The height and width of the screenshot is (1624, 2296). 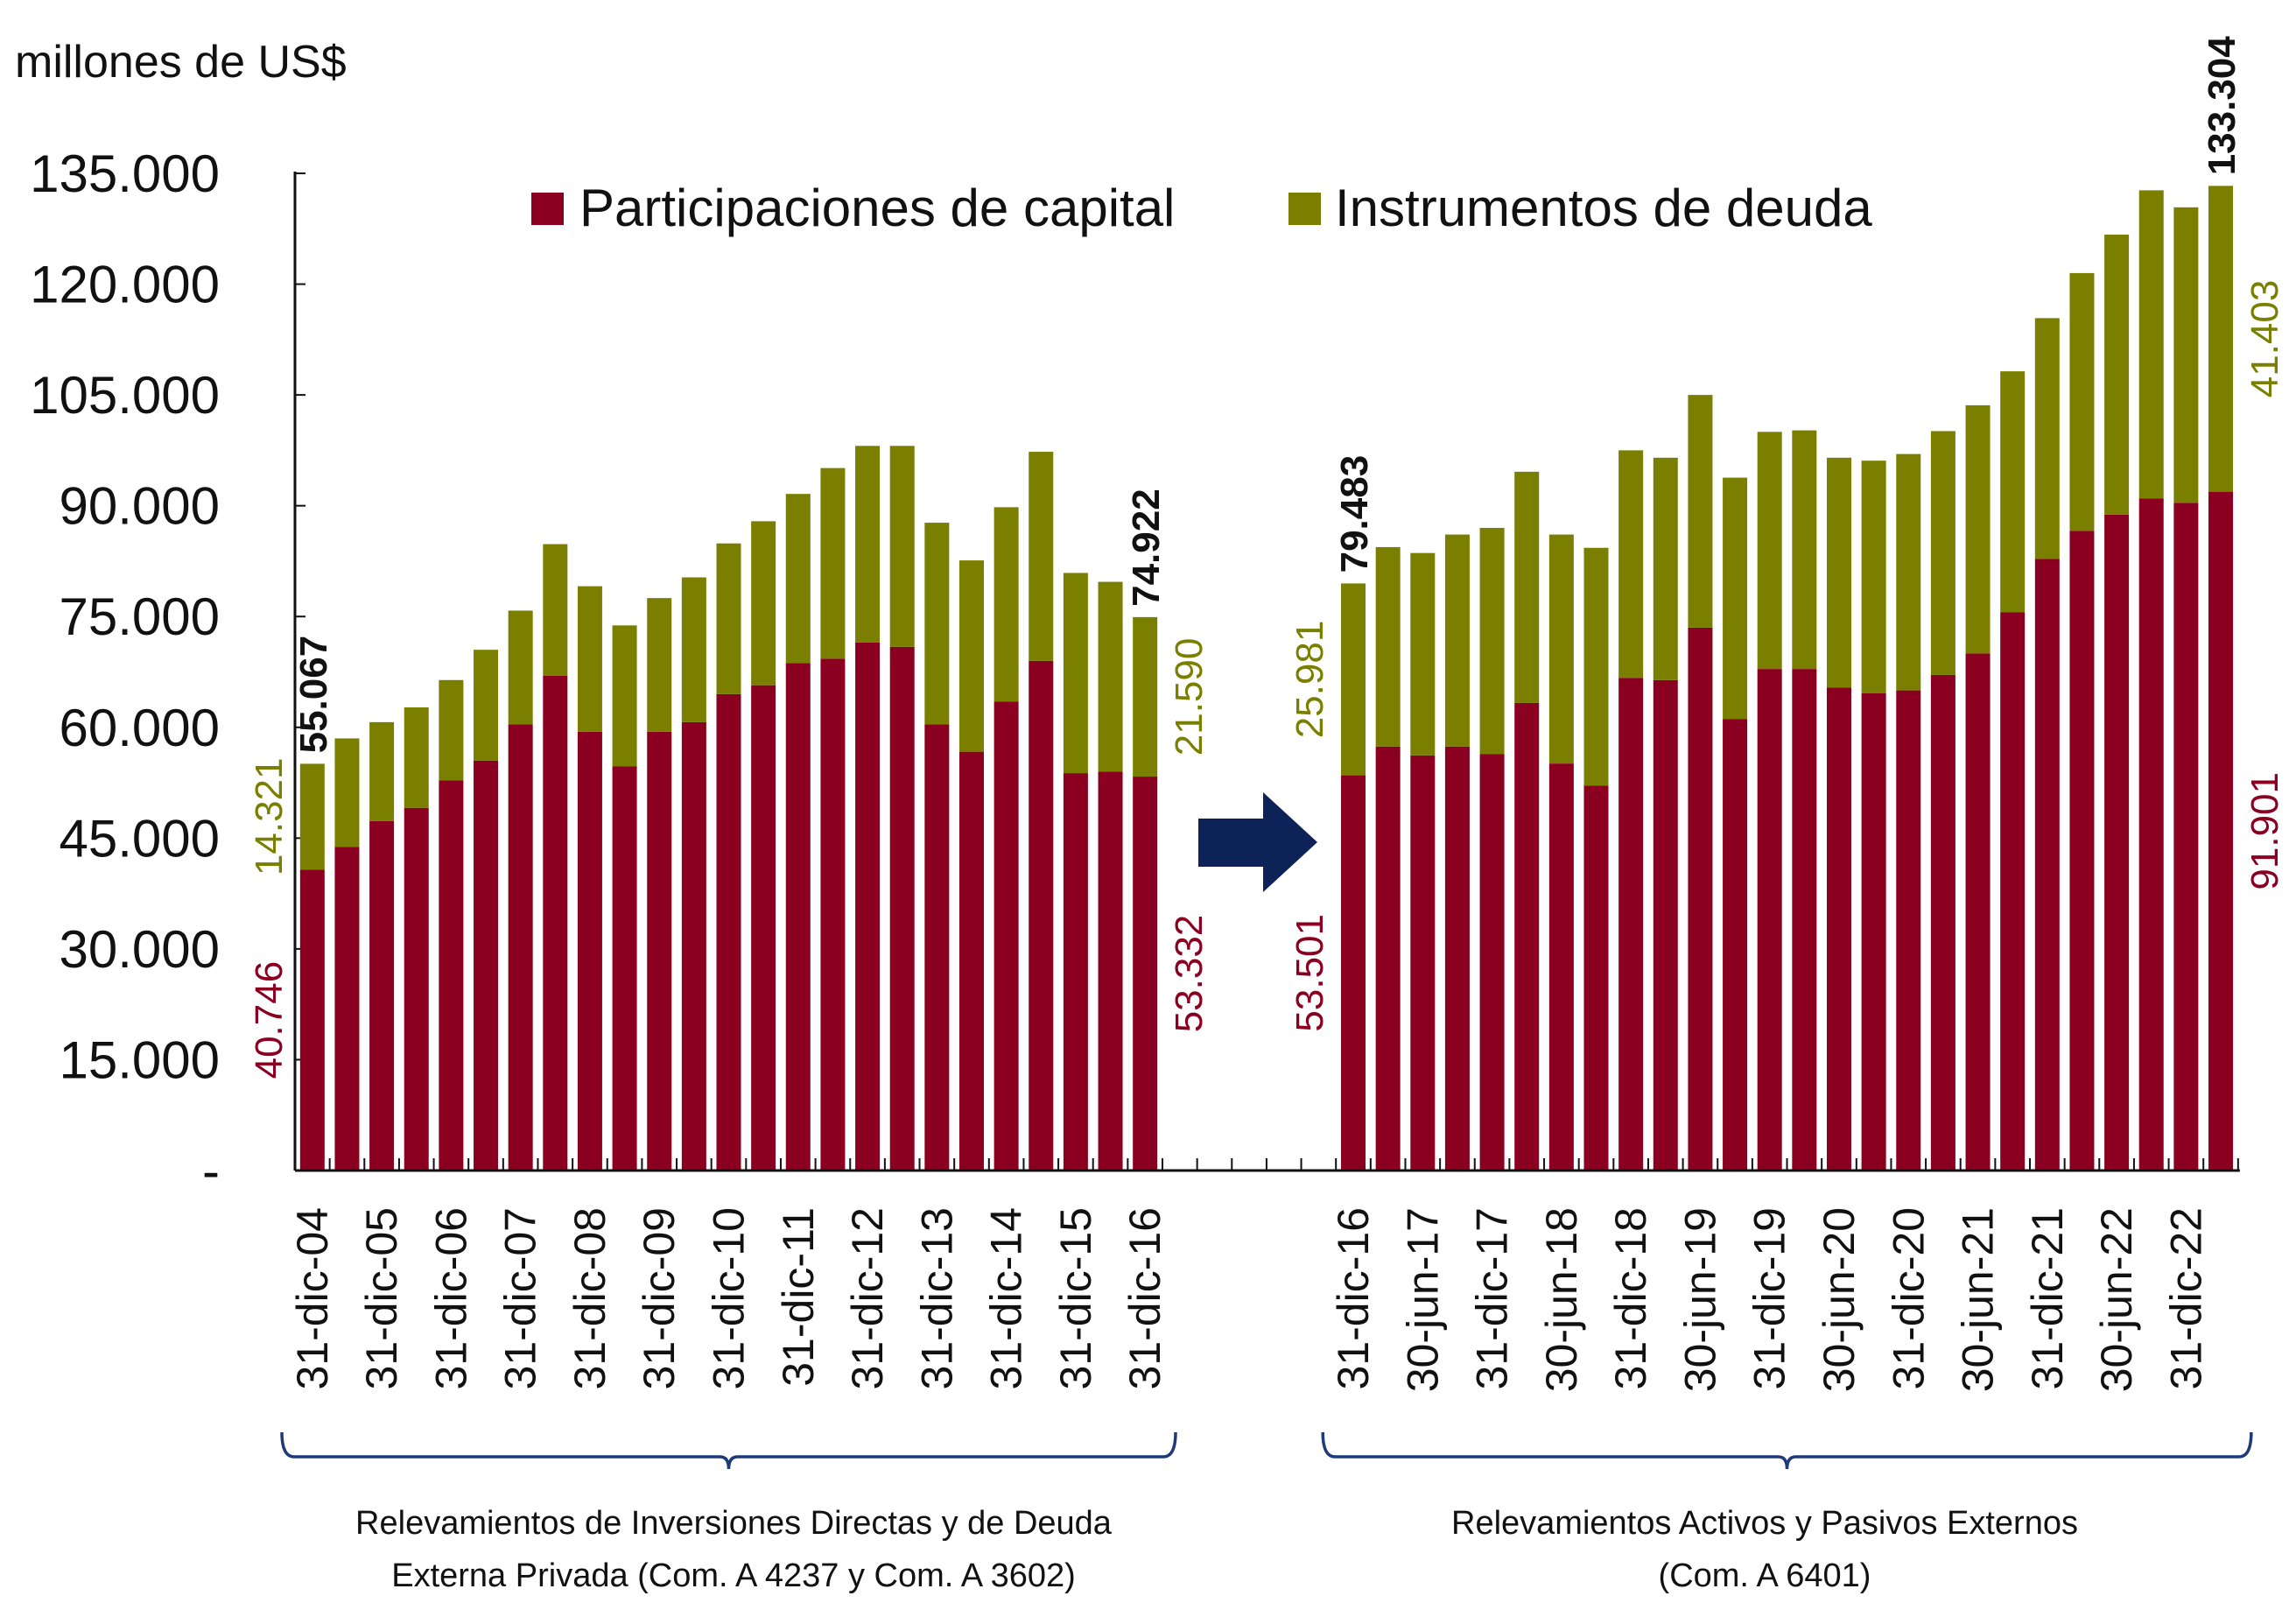 What do you see at coordinates (1908, 1298) in the screenshot?
I see `x-tick-label: 31-dic-20` at bounding box center [1908, 1298].